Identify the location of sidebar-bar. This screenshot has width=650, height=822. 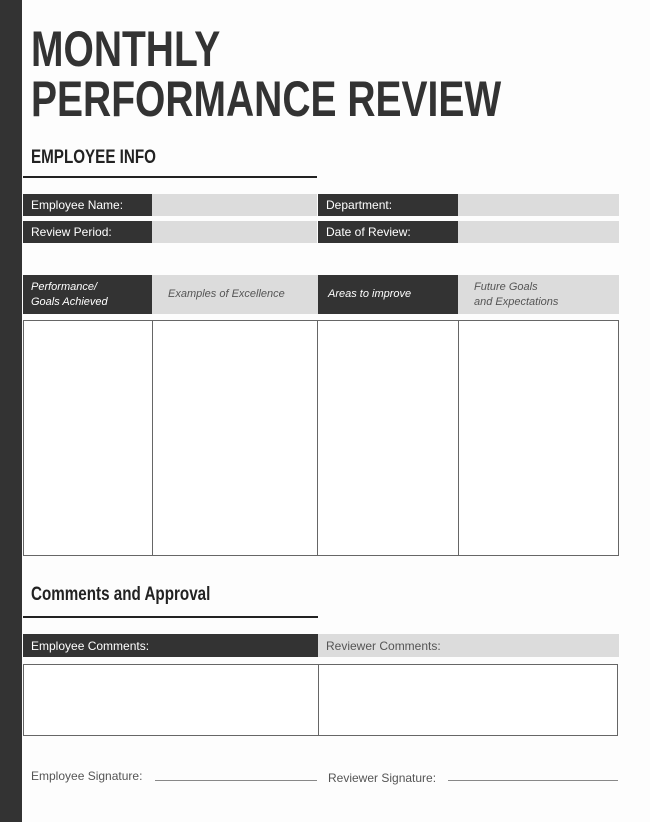
(11, 411).